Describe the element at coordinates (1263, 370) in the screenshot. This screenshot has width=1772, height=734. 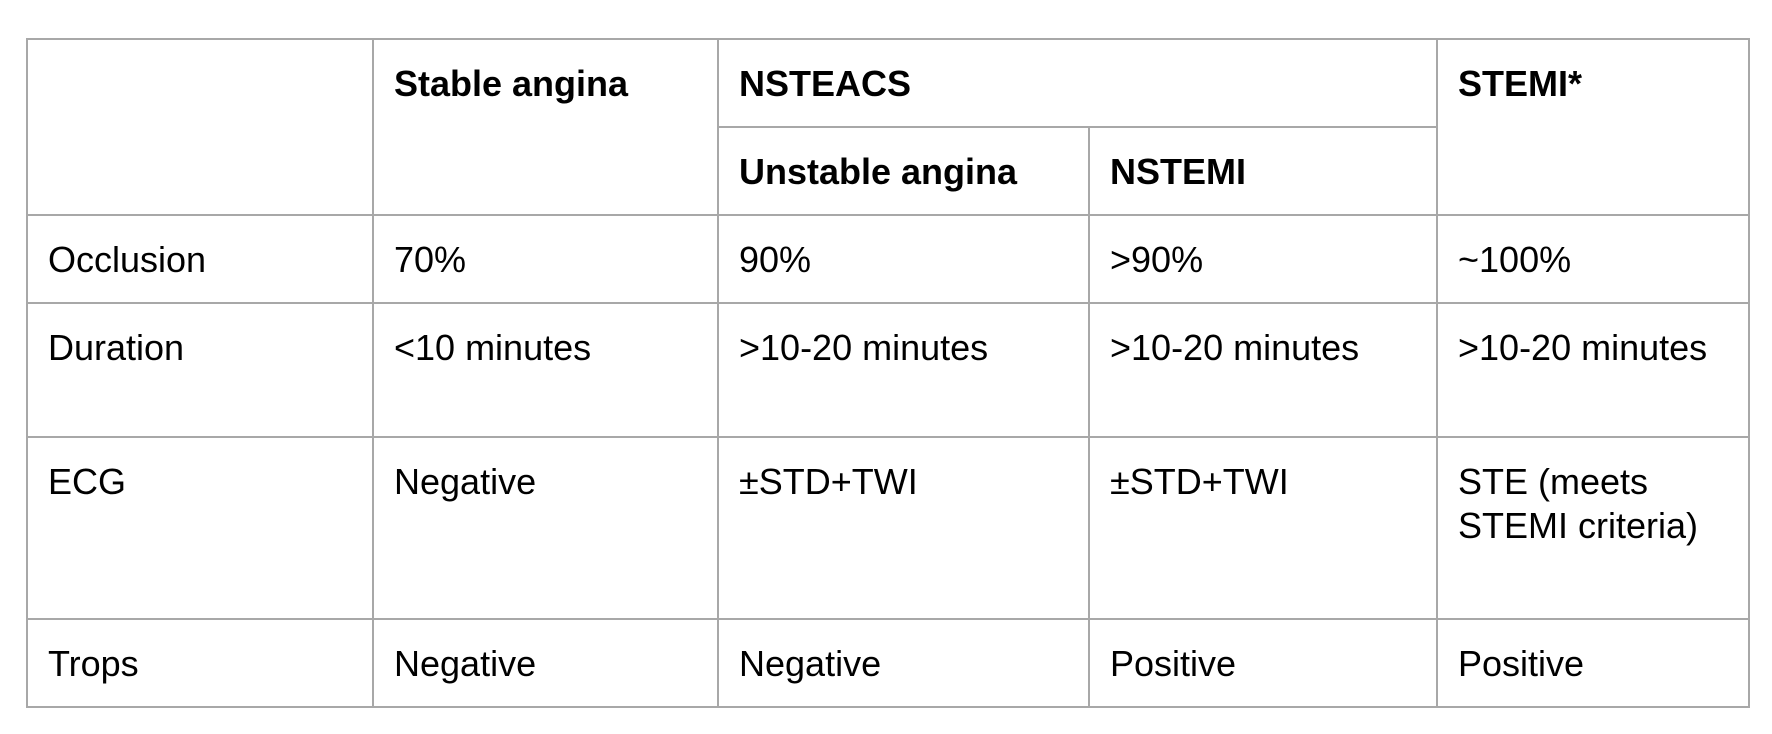
I see `cell-nstemi: >10-20 minutes` at that location.